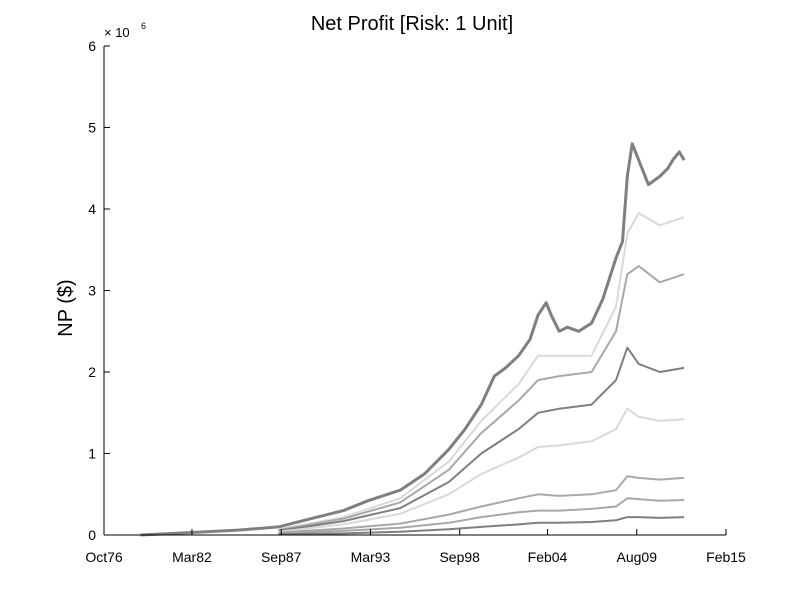 This screenshot has width=800, height=605. I want to click on y-tick-label-1: 1, so click(92, 454).